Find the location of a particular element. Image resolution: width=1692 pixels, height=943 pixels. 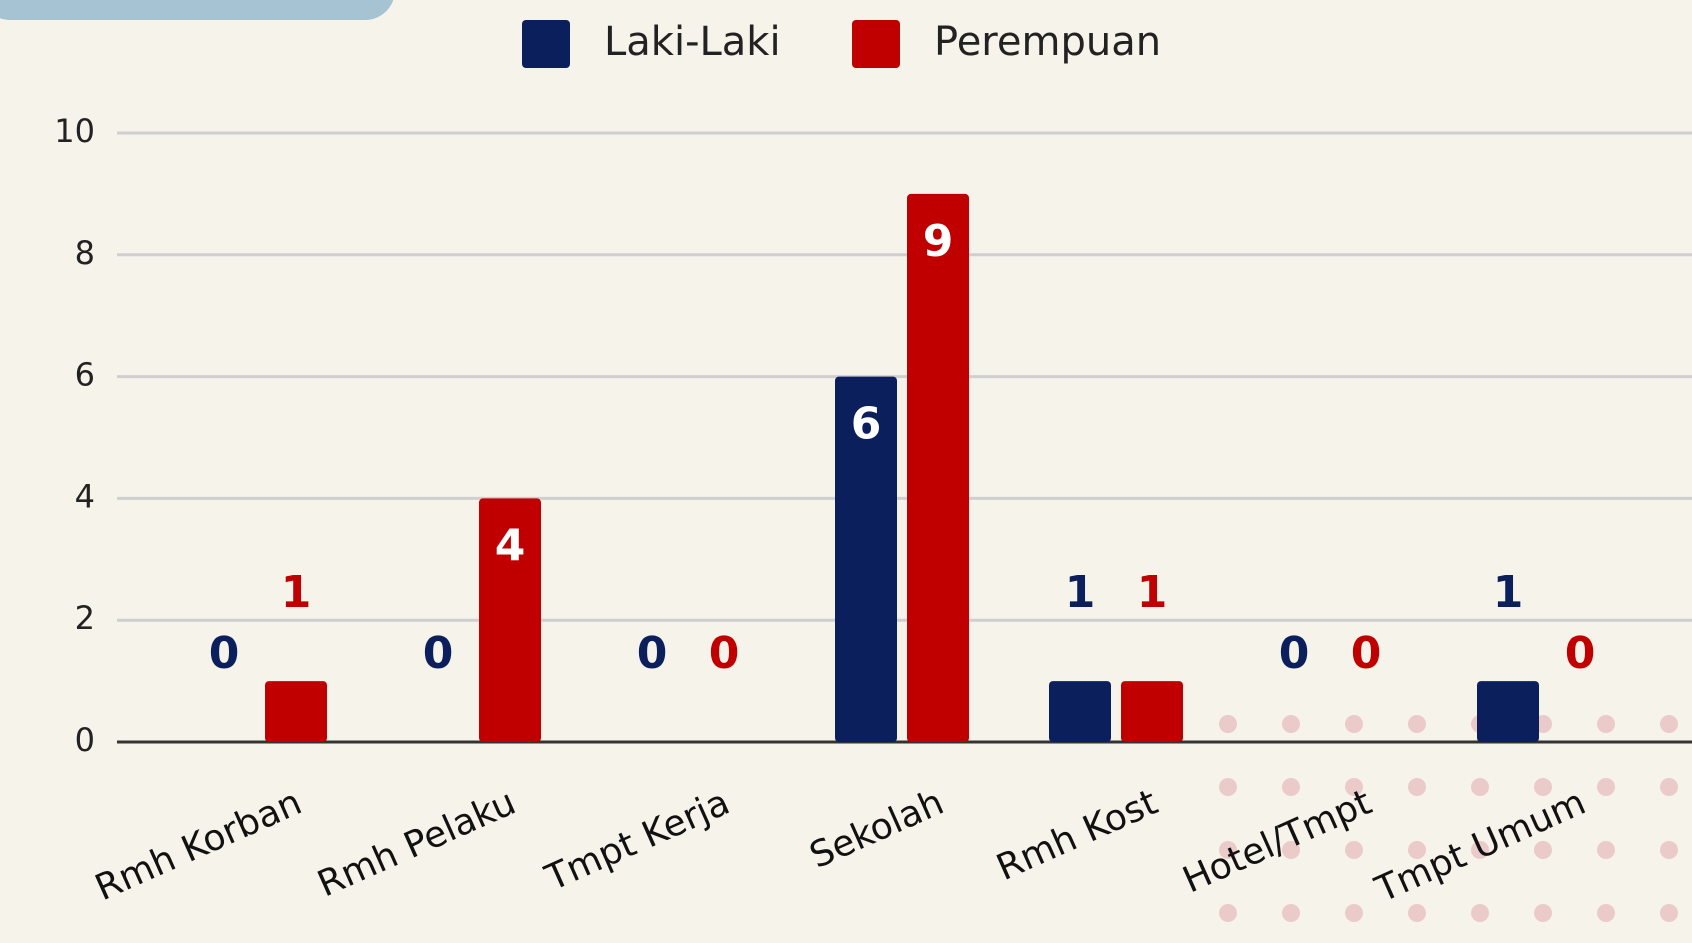

y-tick-label: 6 is located at coordinates (85, 375).